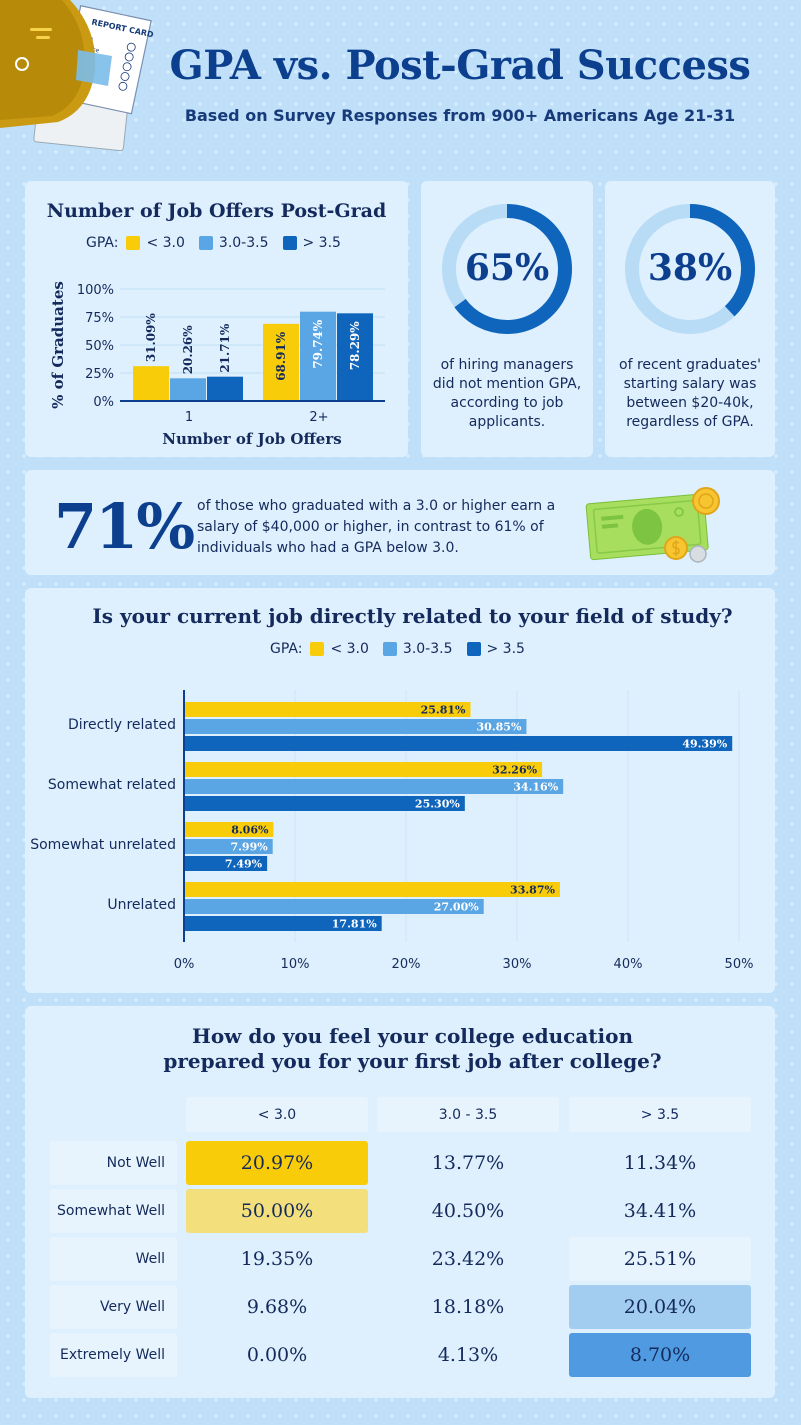 This screenshot has height=1425, width=801. What do you see at coordinates (468, 1307) in the screenshot?
I see `table-cell: 18.18%` at bounding box center [468, 1307].